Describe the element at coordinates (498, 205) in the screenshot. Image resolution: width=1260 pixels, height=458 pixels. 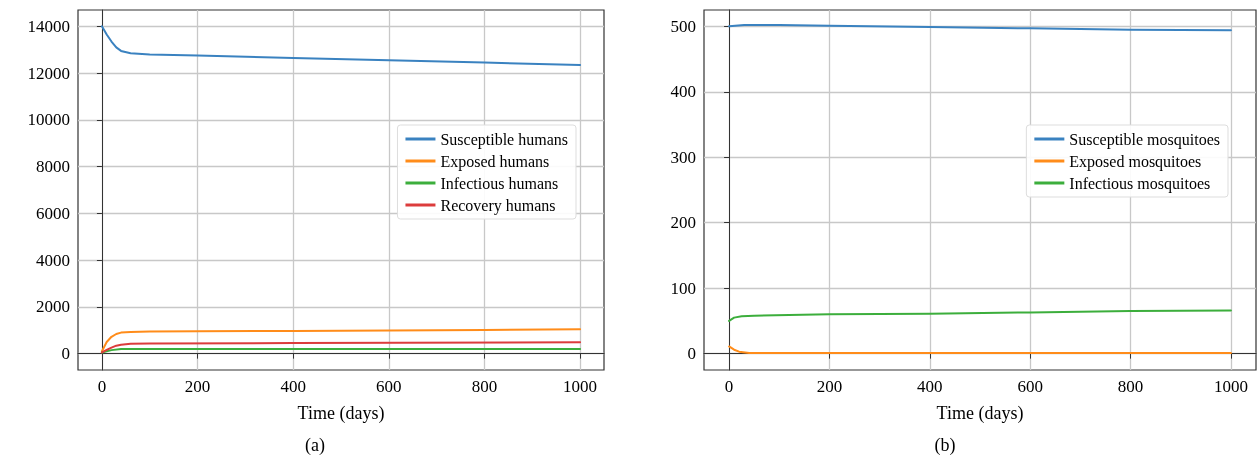
I see `legend-label: Recovery humans` at that location.